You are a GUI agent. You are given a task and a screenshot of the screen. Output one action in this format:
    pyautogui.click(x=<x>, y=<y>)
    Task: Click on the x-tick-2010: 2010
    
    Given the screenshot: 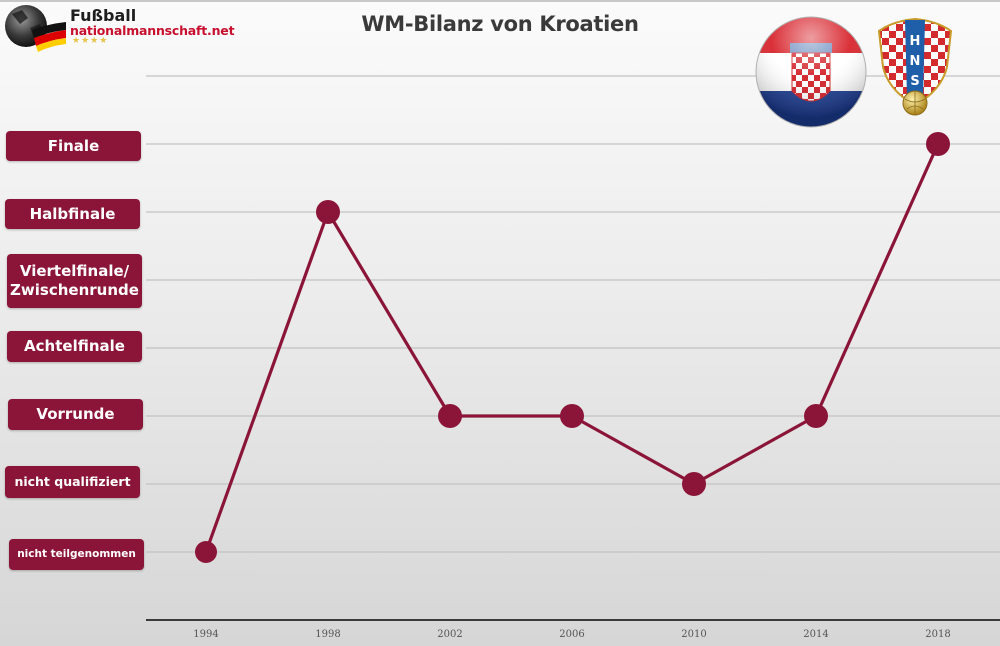 What is the action you would take?
    pyautogui.click(x=694, y=634)
    